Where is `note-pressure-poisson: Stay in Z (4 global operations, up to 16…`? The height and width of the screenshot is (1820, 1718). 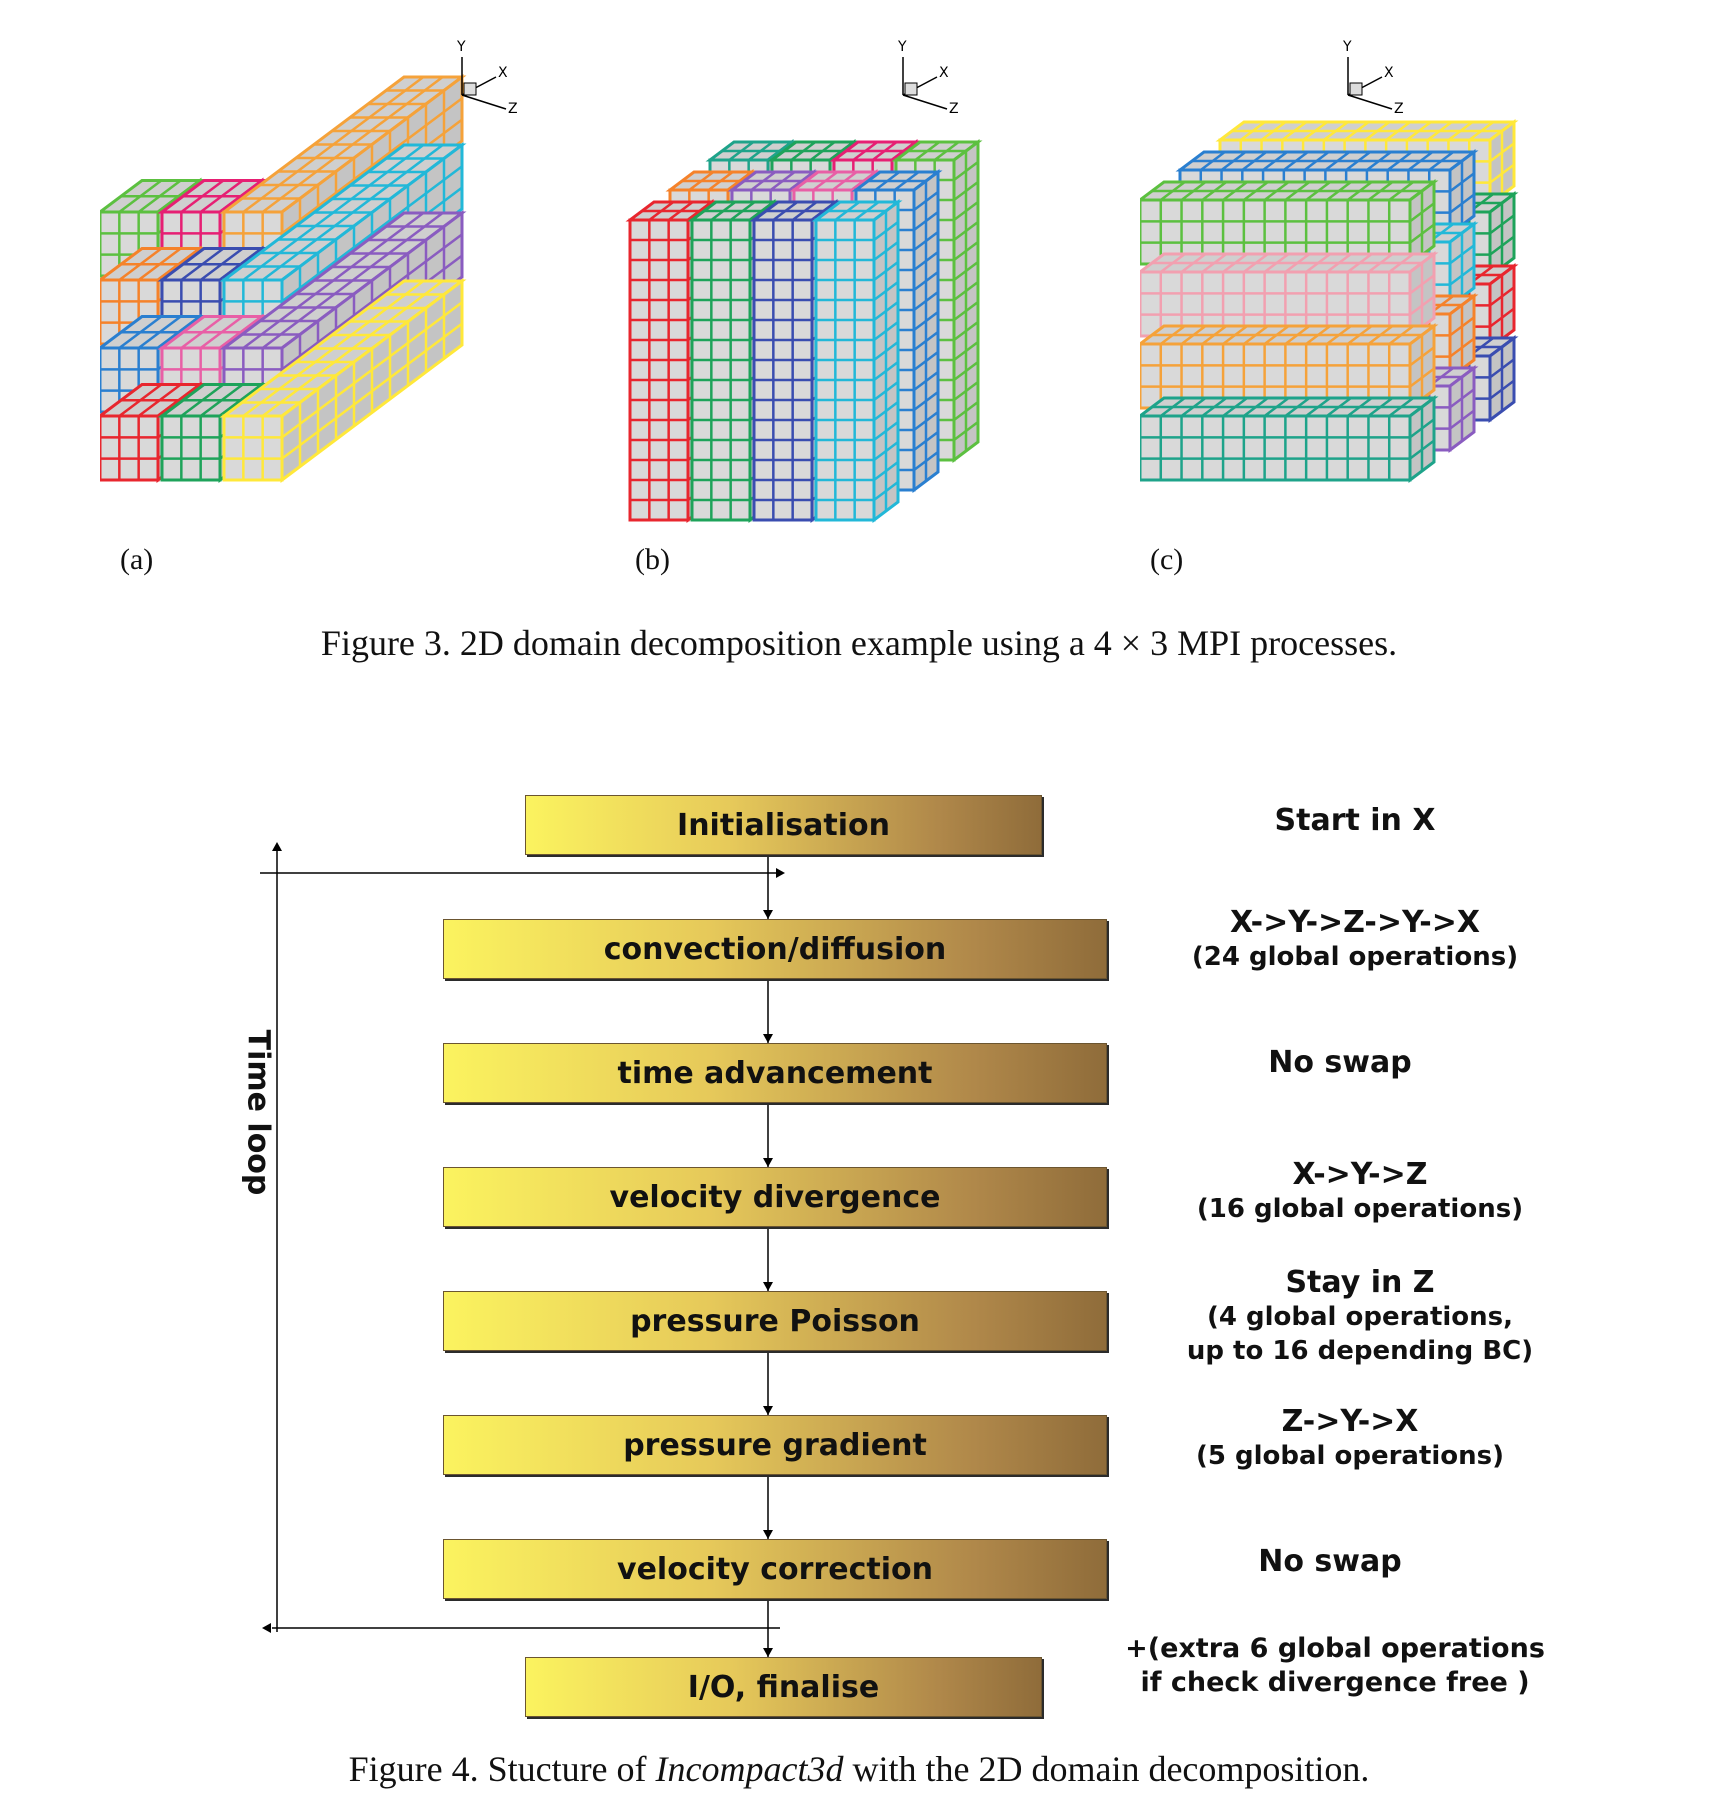 note-pressure-poisson: Stay in Z (4 global operations, up to 16… is located at coordinates (1360, 1315).